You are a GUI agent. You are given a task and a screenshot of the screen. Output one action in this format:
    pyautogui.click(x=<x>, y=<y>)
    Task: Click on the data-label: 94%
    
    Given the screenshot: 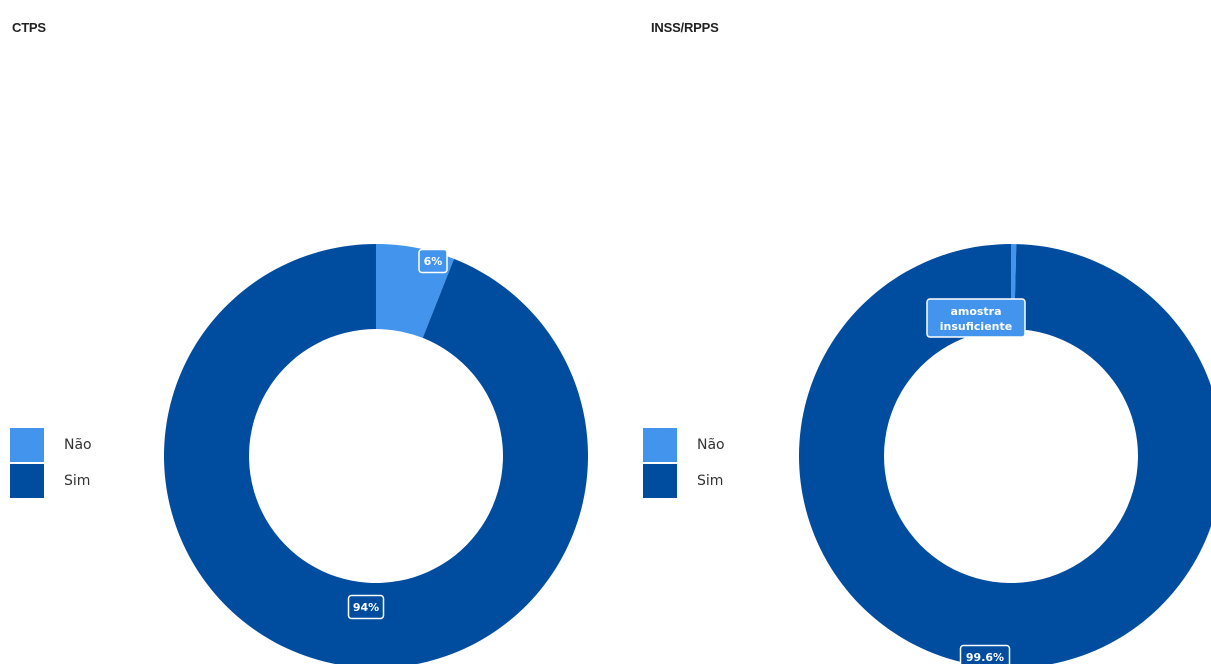 What is the action you would take?
    pyautogui.click(x=366, y=607)
    